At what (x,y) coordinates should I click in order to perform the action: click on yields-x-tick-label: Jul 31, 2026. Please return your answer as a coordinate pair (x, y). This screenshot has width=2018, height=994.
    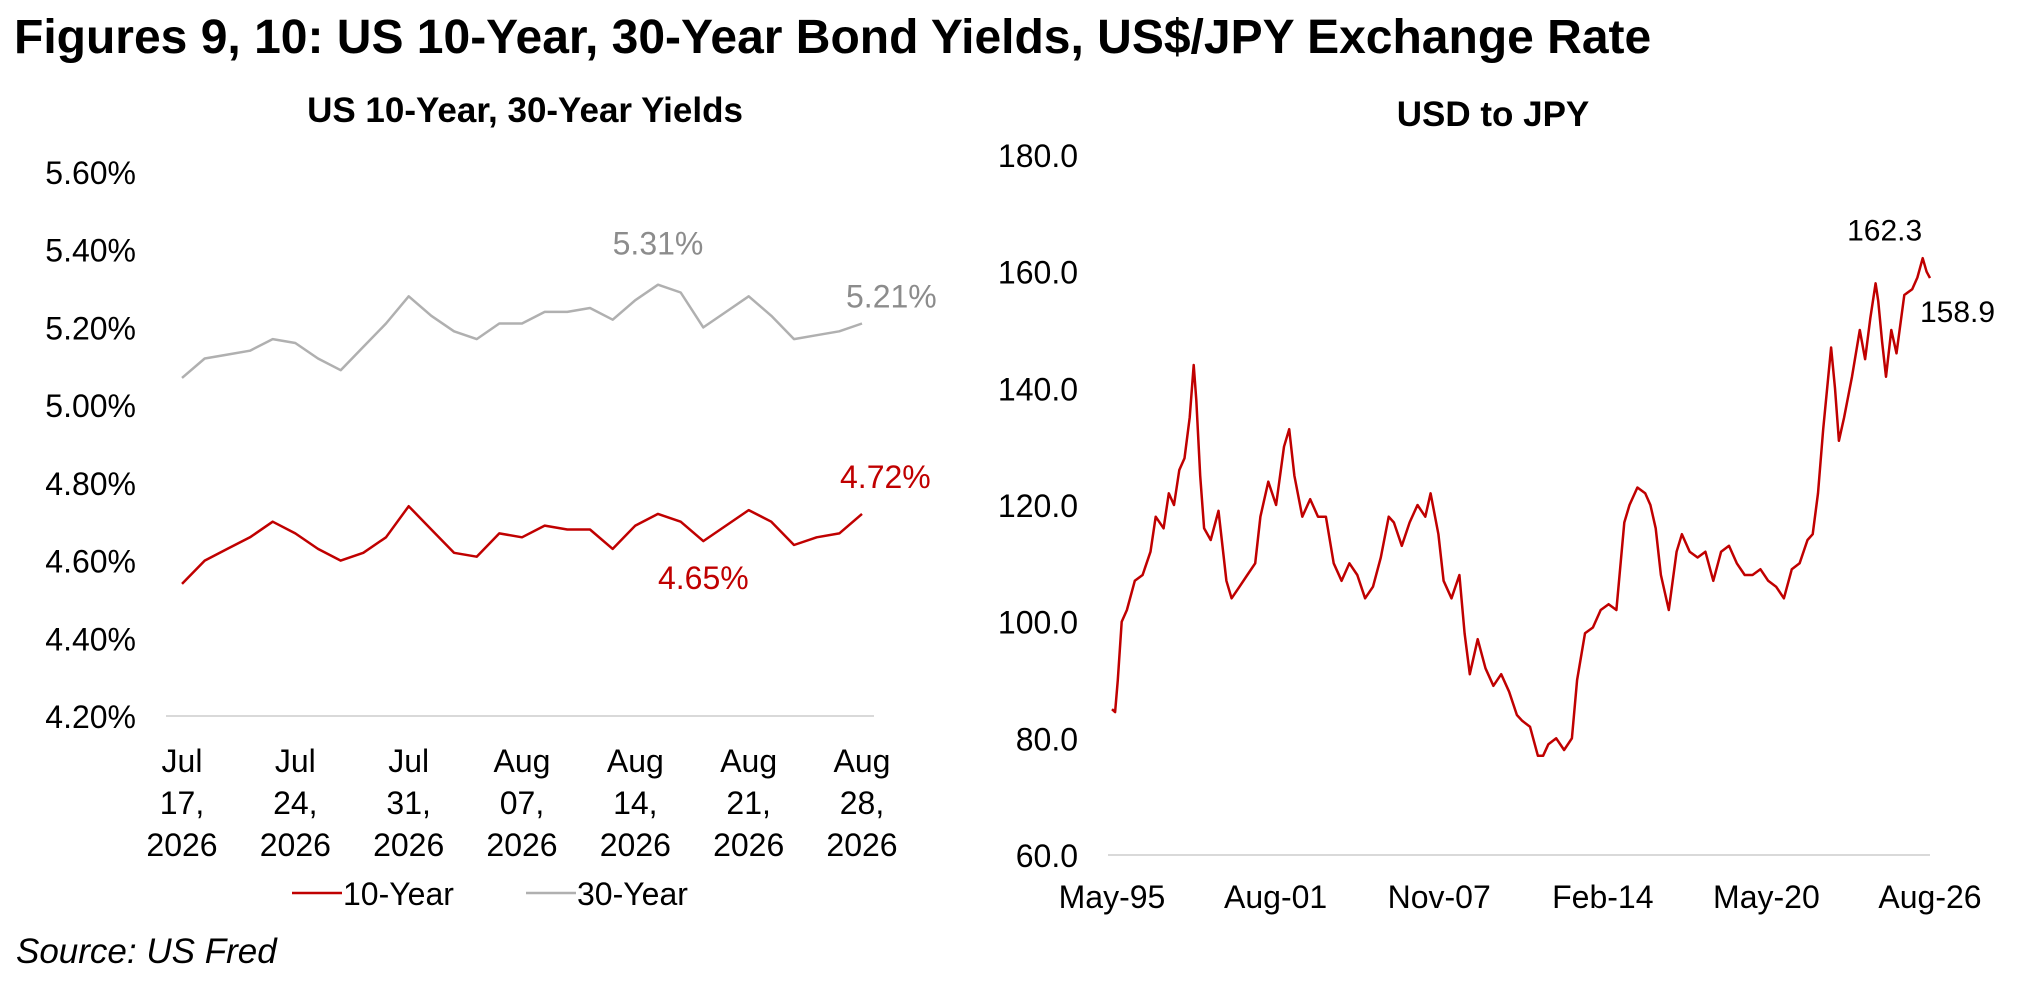
    Looking at the image, I should click on (408, 803).